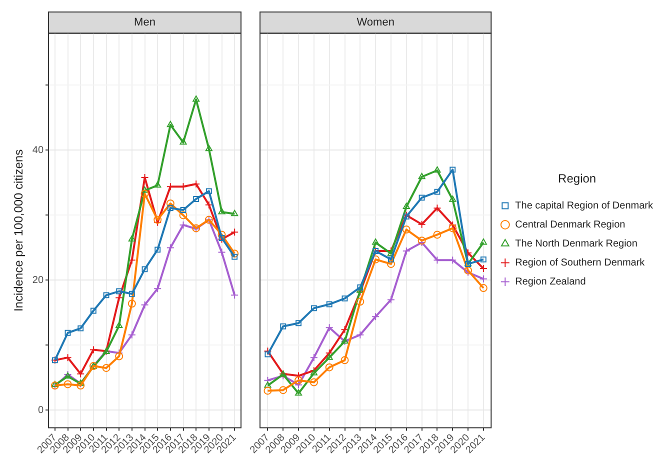 This screenshot has width=665, height=457. Describe the element at coordinates (41, 410) in the screenshot. I see `y-tick-label: 0` at that location.